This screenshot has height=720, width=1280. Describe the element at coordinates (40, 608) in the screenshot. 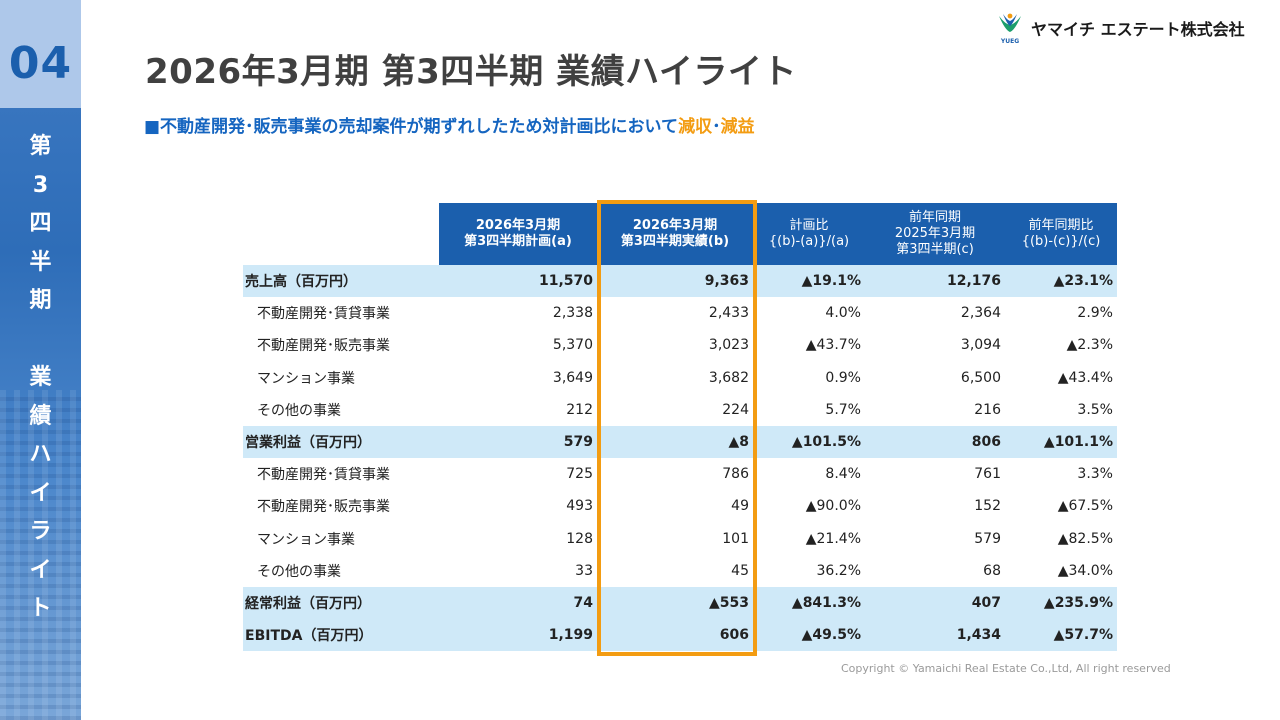

I see `vertical-char: ト` at that location.